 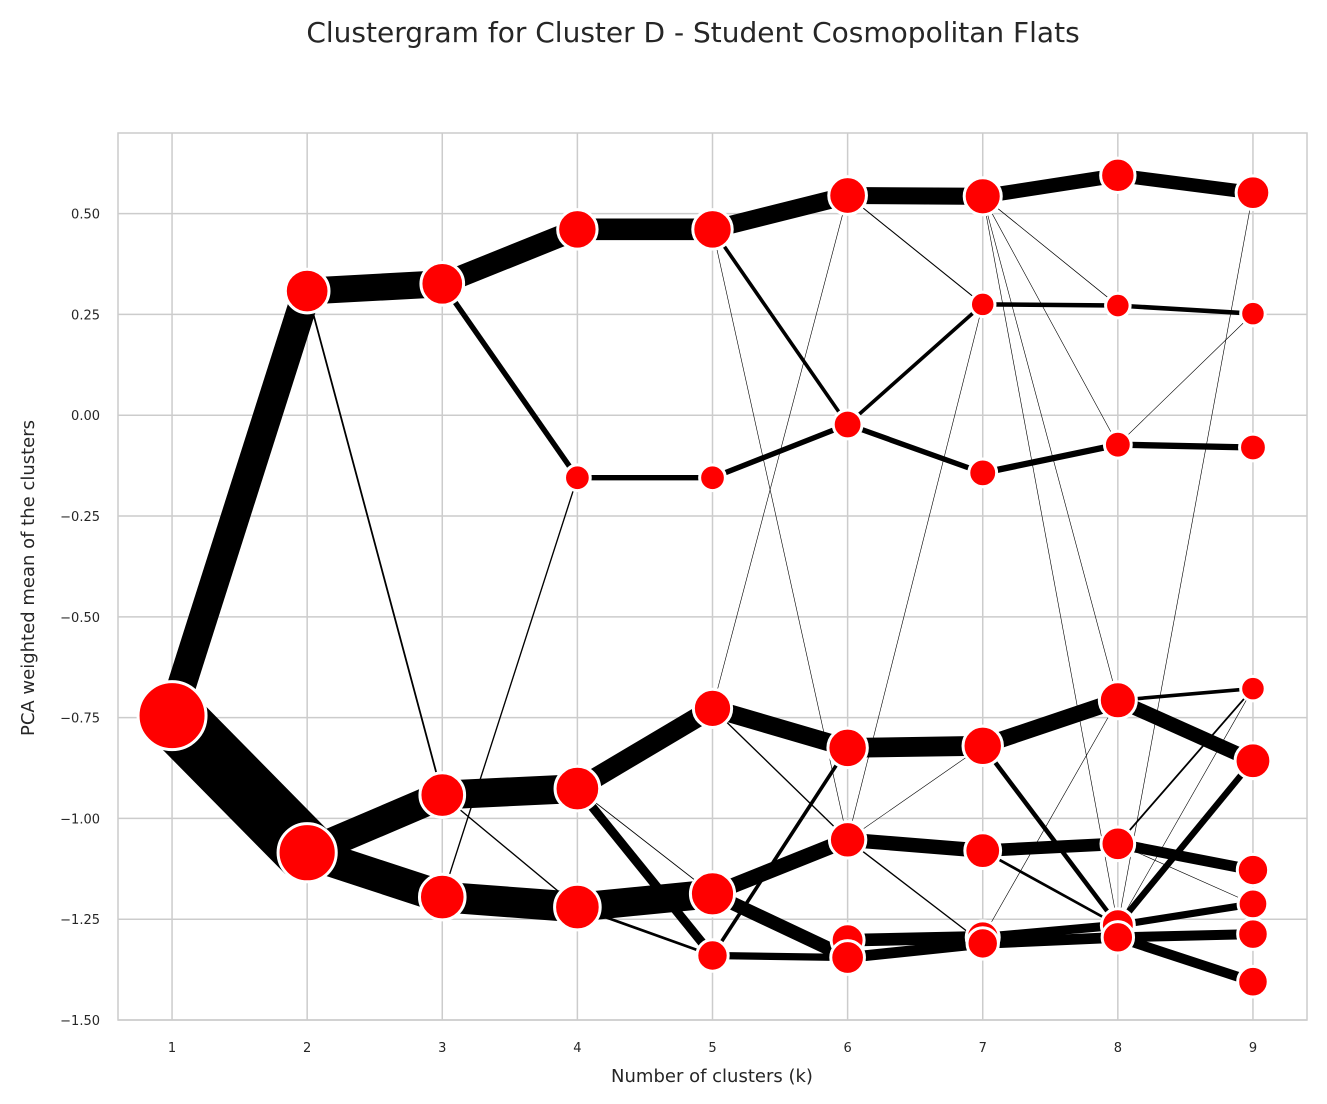 I want to click on y-tick-label: −1.50, so click(x=80, y=1021).